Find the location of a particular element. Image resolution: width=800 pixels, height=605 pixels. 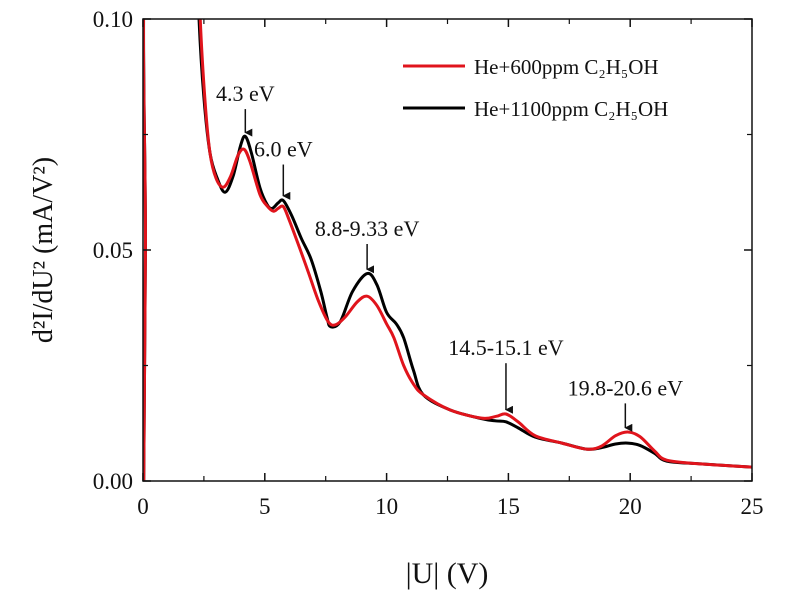

legend-label-600ppm: He+600ppm C₂H₅OH is located at coordinates (566, 67).